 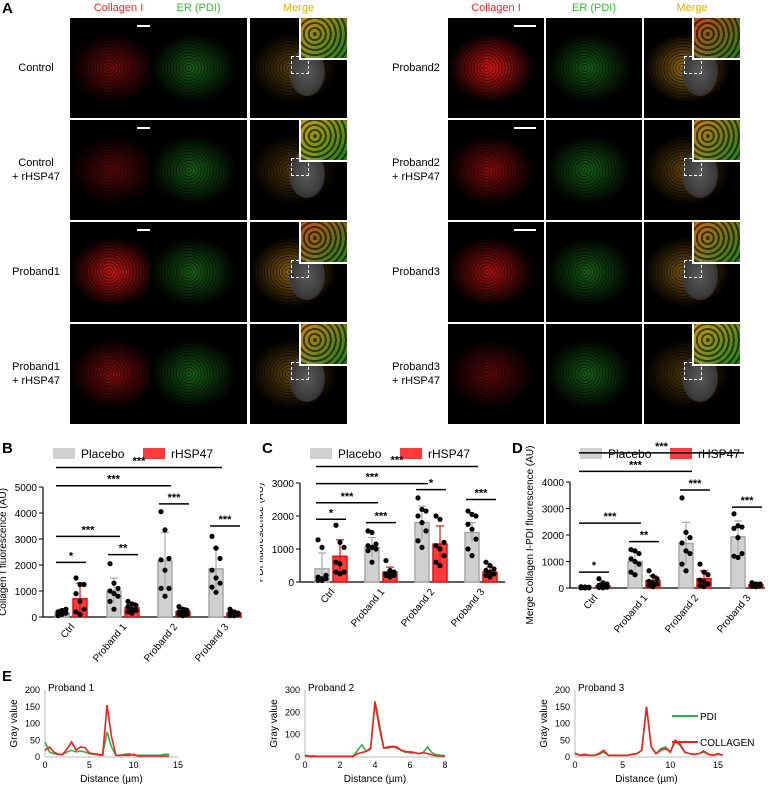 I want to click on plot-title: Proband 1, so click(x=71, y=688).